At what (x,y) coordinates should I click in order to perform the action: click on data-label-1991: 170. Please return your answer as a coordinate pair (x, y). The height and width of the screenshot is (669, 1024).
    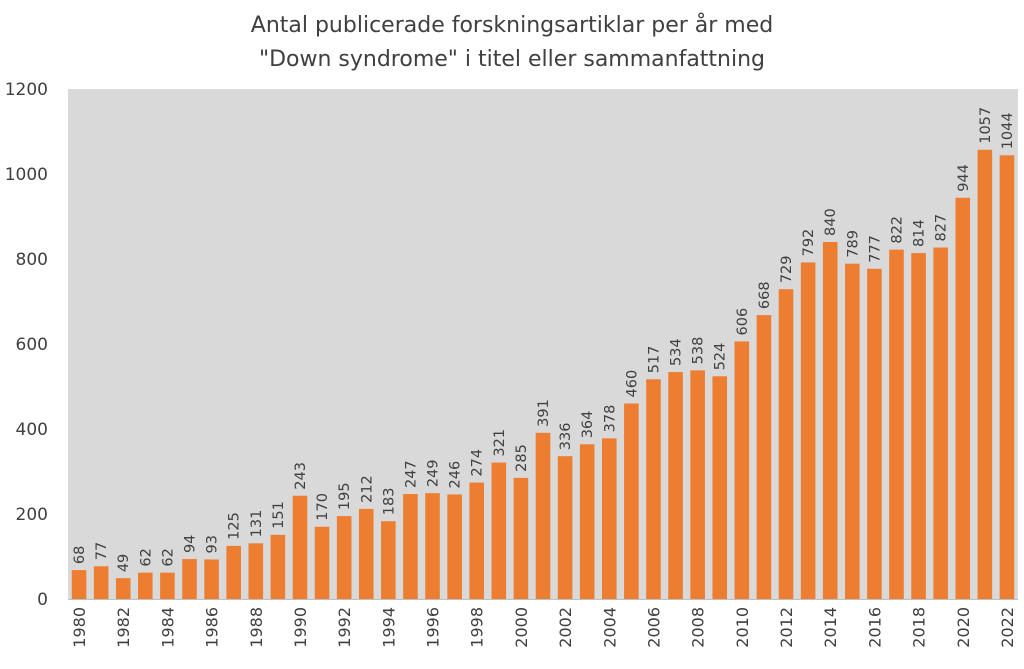
    Looking at the image, I should click on (323, 507).